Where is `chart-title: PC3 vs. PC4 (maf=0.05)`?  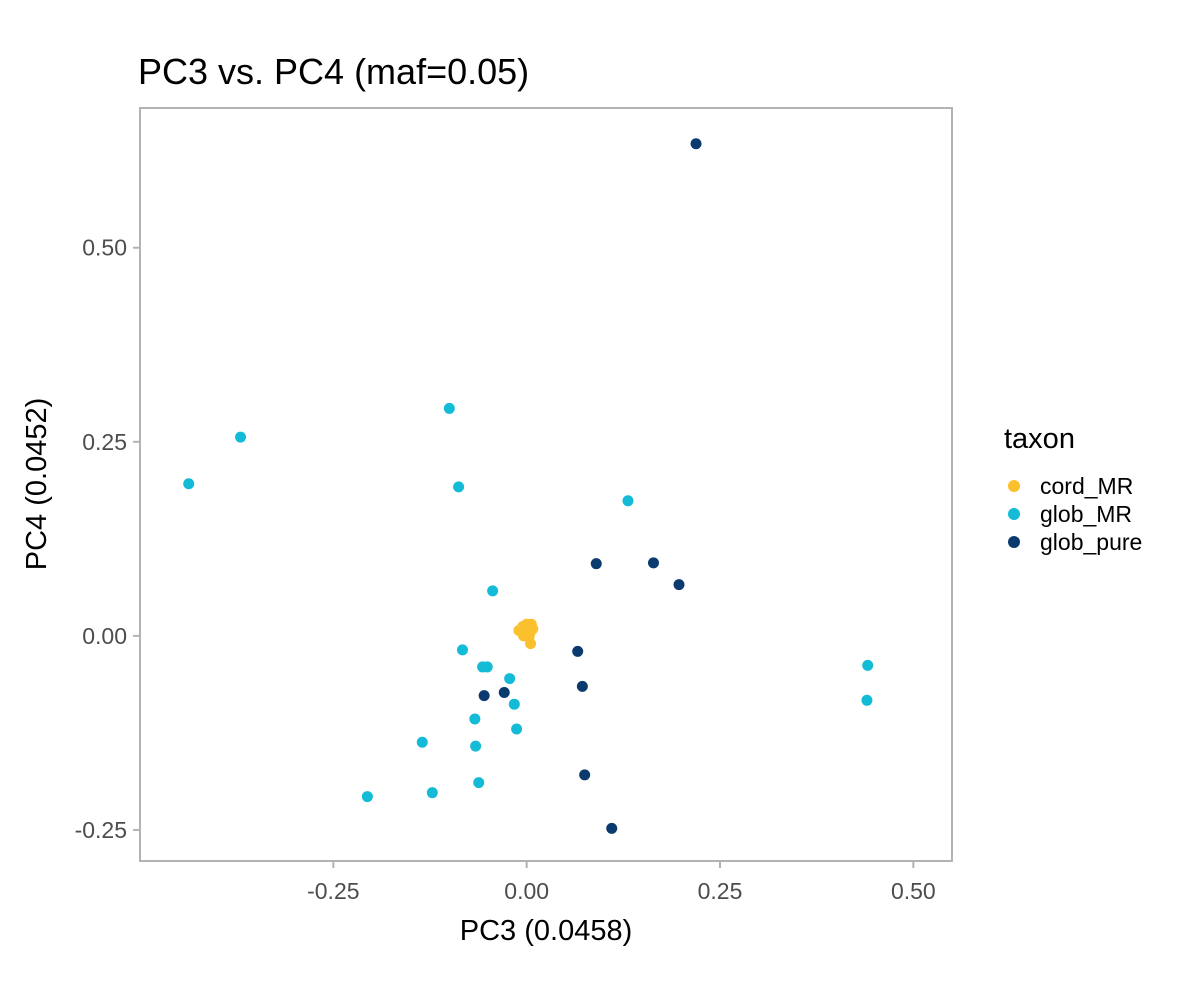 chart-title: PC3 vs. PC4 (maf=0.05) is located at coordinates (333, 71).